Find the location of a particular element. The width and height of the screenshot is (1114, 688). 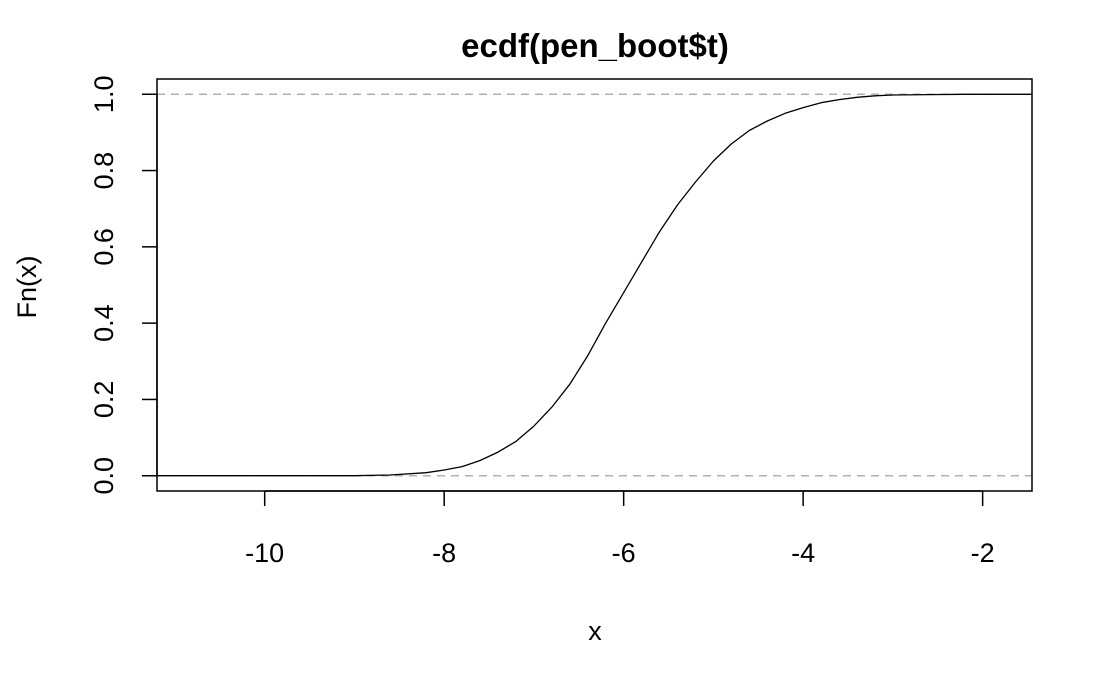

y-tick-label: 0.4 is located at coordinates (104, 323).